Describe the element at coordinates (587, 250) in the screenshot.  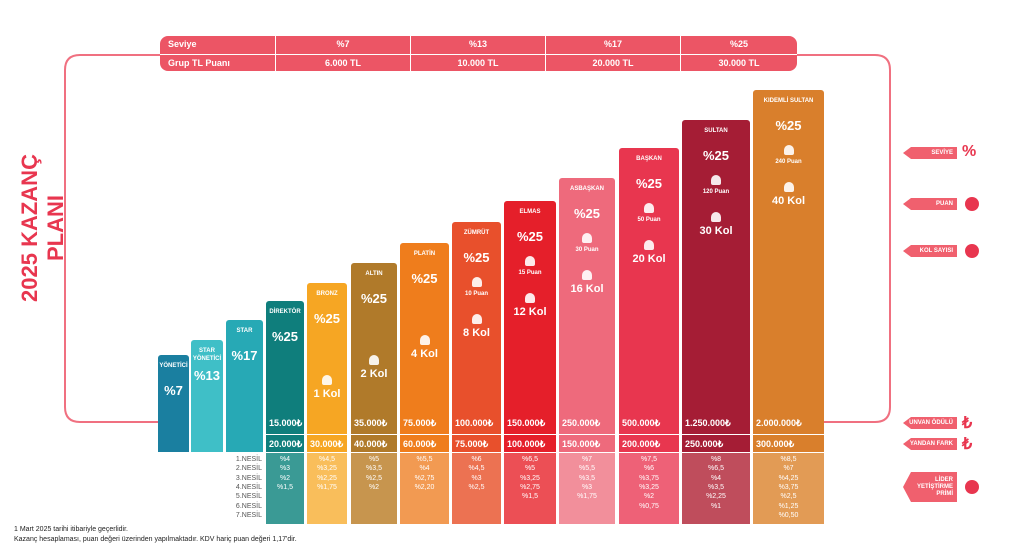
I see `rank-points: 30 Puan` at that location.